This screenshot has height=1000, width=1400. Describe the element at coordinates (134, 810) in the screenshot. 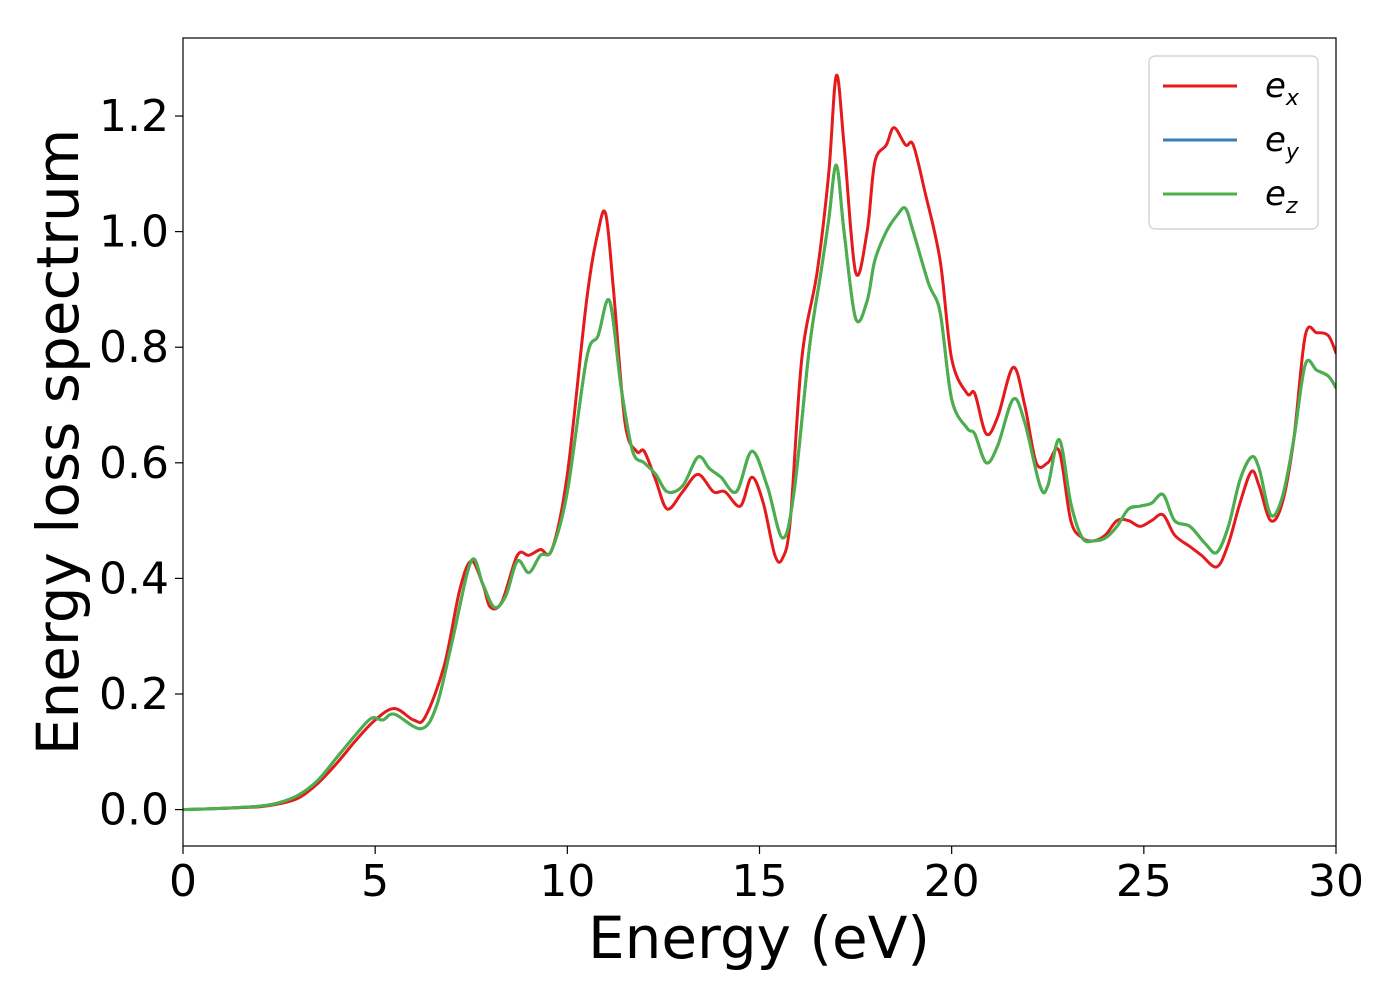

I see `y-tick-label: 0.0` at that location.